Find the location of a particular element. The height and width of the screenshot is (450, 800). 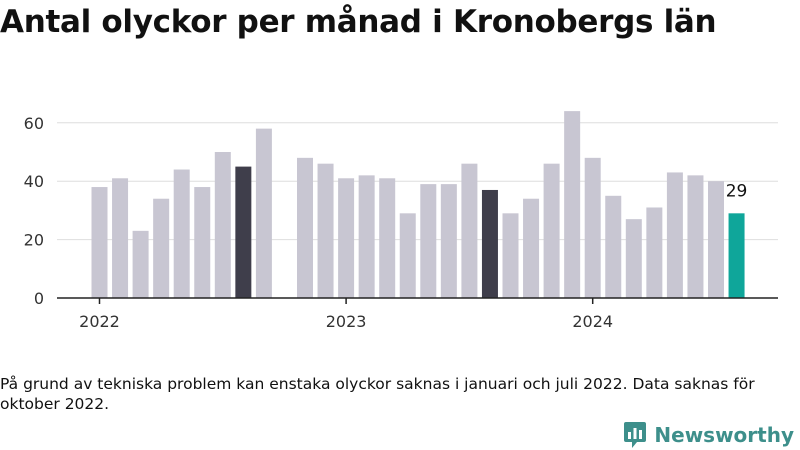

chart-title: Antal olyckor per månad i Kronobergs län is located at coordinates (358, 22).